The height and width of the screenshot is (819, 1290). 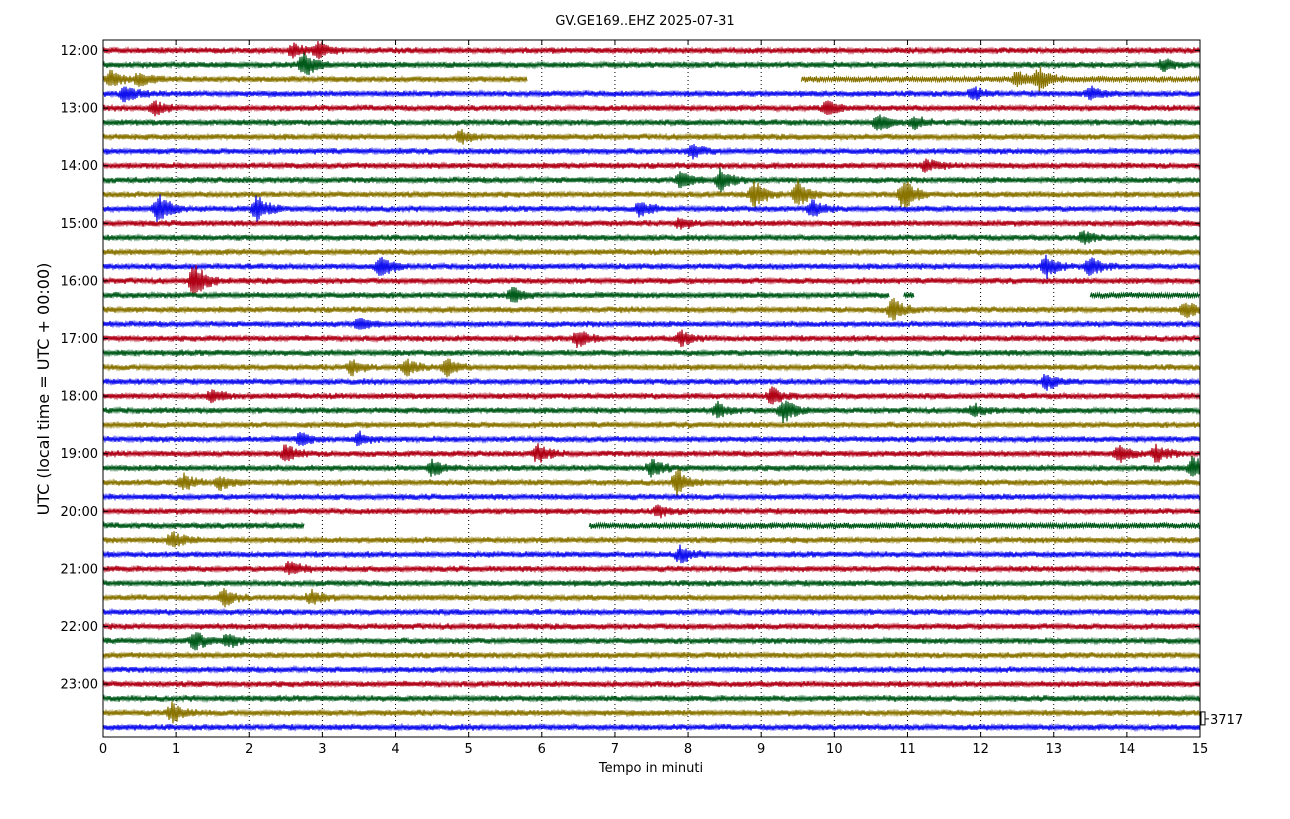 I want to click on y-tick-label: 13:00, so click(x=79, y=109).